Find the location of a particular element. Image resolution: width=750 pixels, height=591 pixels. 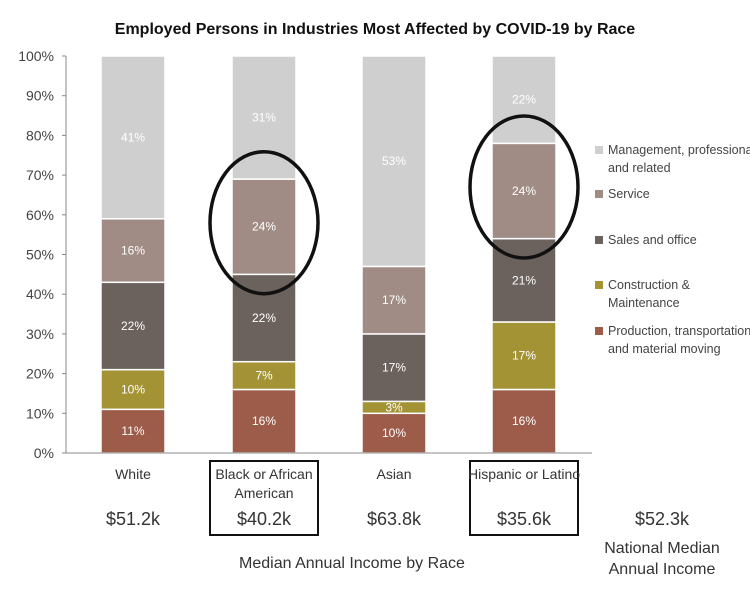

category-label: Black or African is located at coordinates (263, 474).